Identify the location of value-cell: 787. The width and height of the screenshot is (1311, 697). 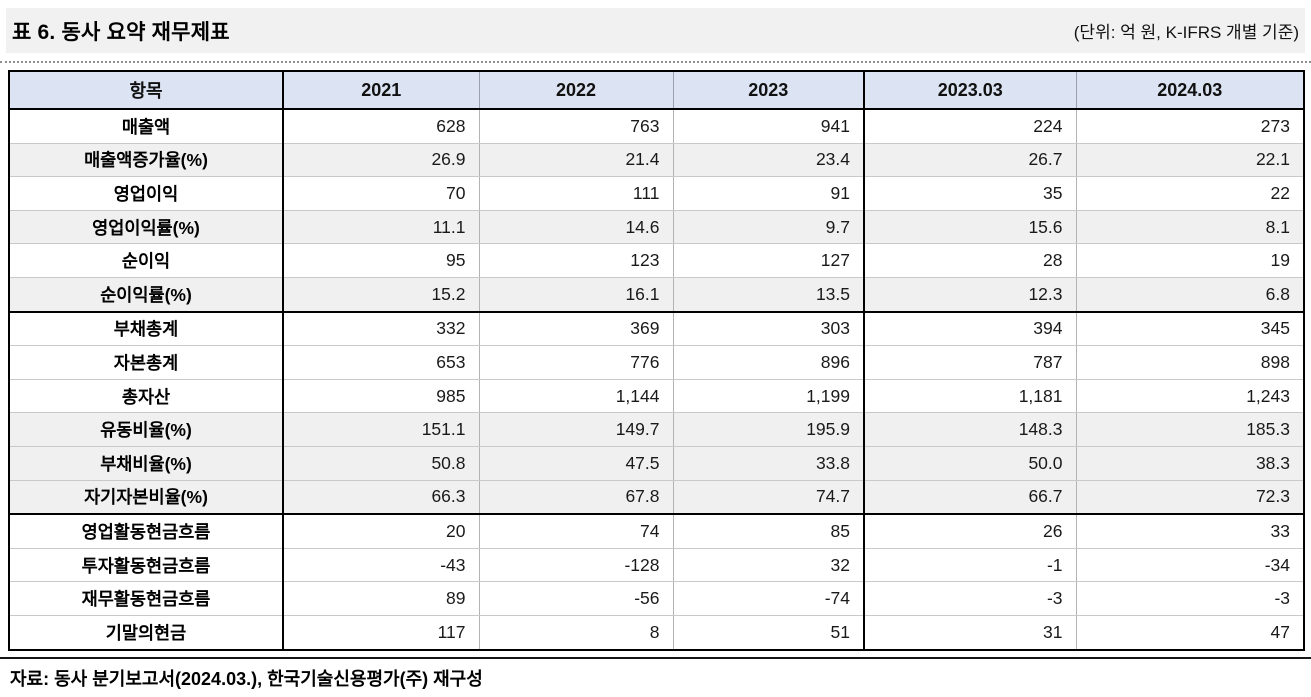
(970, 362).